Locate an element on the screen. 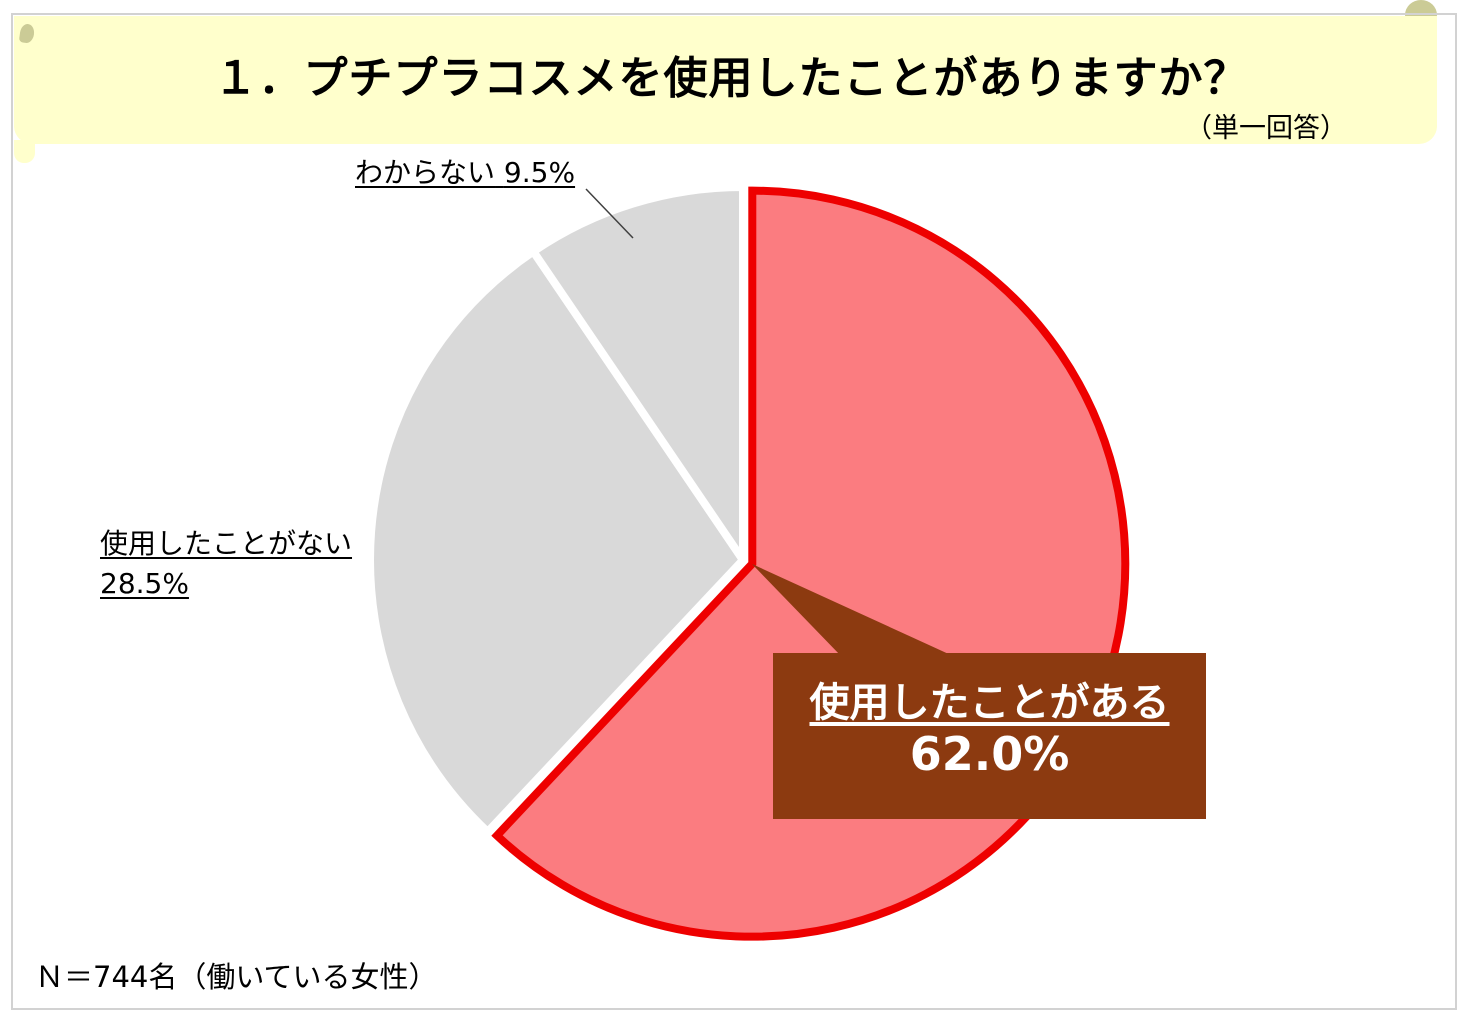  label-nai: 使用したことがない 28.5% is located at coordinates (226, 564).